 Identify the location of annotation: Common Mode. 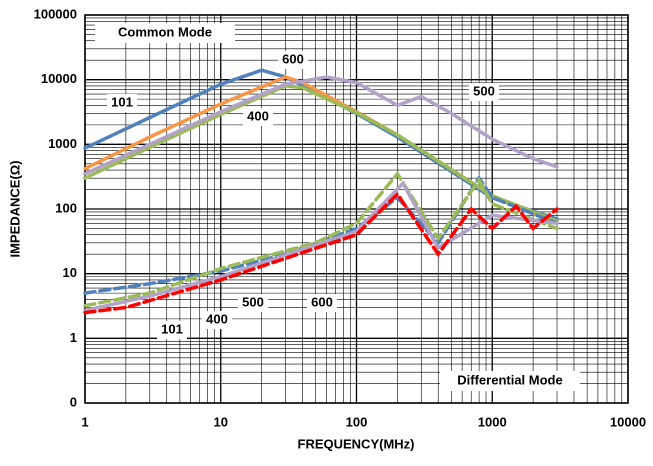
(165, 31).